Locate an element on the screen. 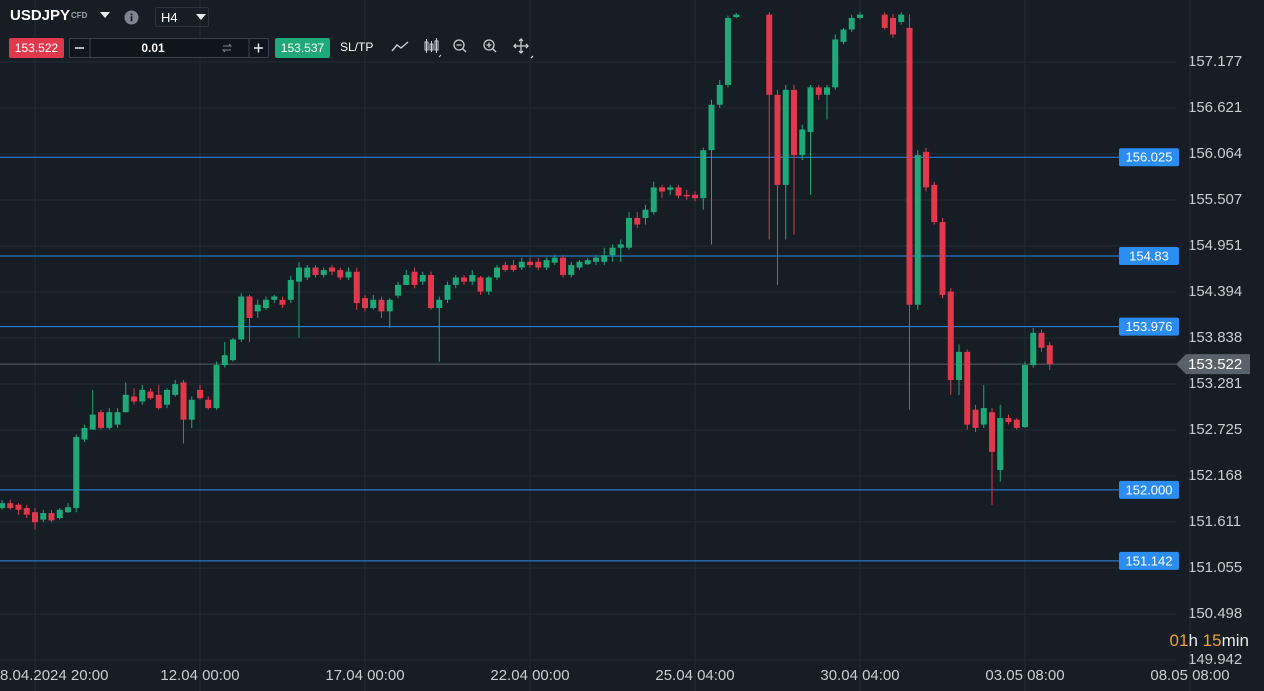 The width and height of the screenshot is (1264, 691). zoom-in is located at coordinates (490, 46).